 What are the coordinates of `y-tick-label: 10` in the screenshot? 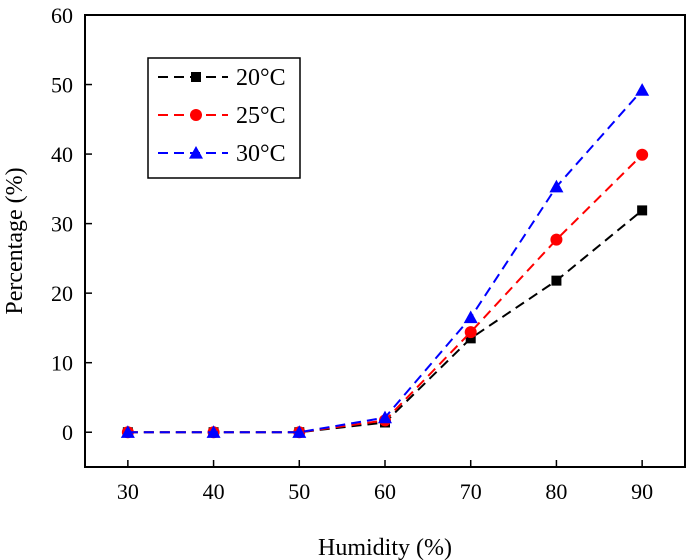 It's located at (62, 363).